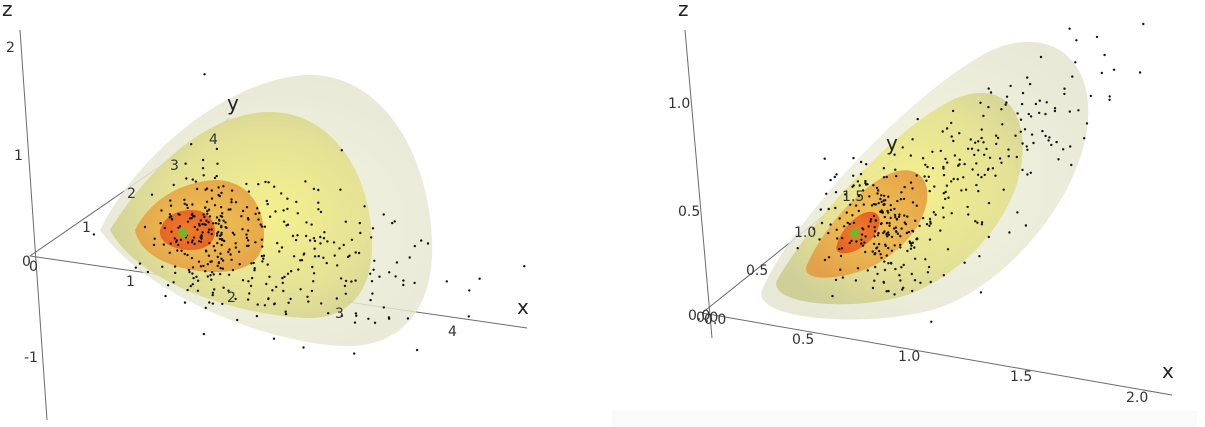 This screenshot has width=1205, height=427. I want to click on x-tick-label: 0.5, so click(803, 340).